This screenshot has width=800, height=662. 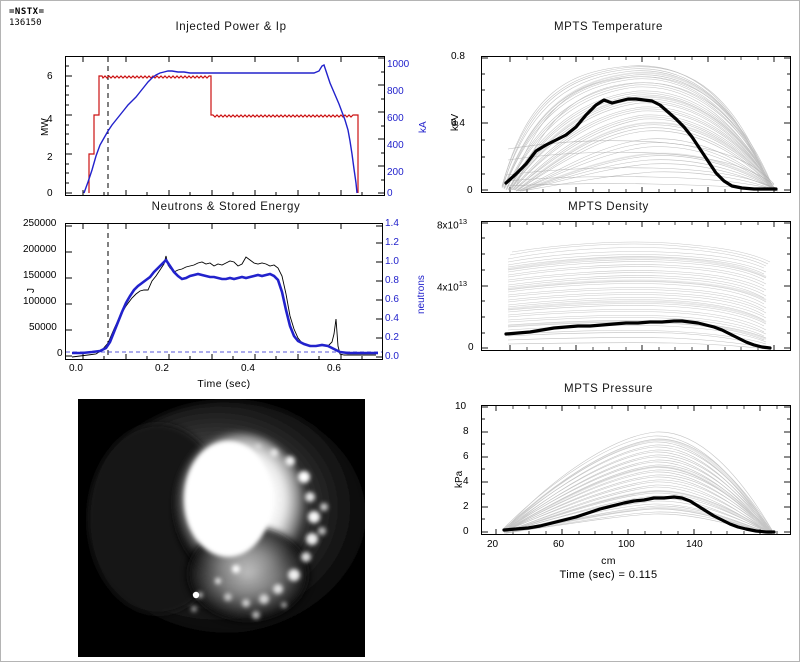 I want to click on ytick-ip-200: 200, so click(x=395, y=172).